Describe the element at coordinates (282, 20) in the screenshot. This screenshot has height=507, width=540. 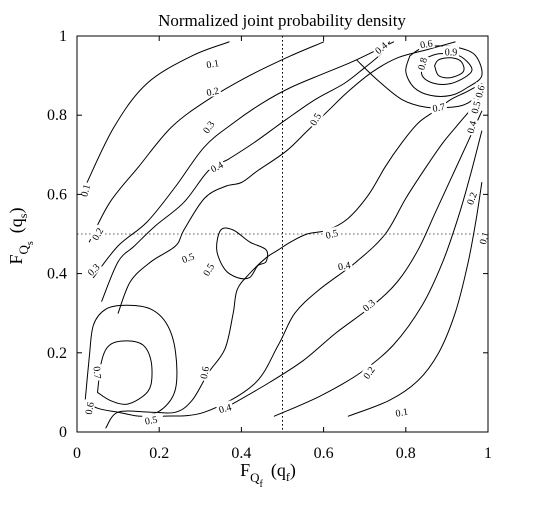
I see `chart-title: Normalized joint probability density` at that location.